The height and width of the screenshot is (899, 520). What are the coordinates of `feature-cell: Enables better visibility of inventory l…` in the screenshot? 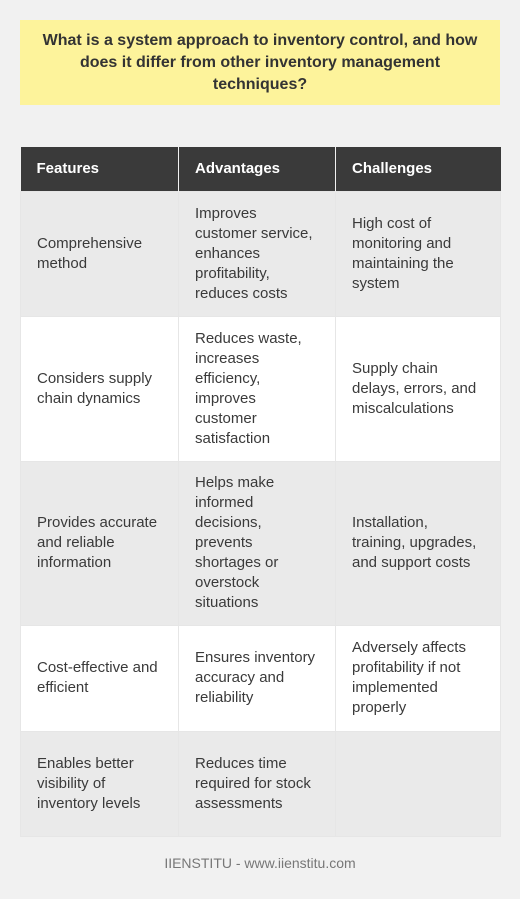 It's located at (99, 783).